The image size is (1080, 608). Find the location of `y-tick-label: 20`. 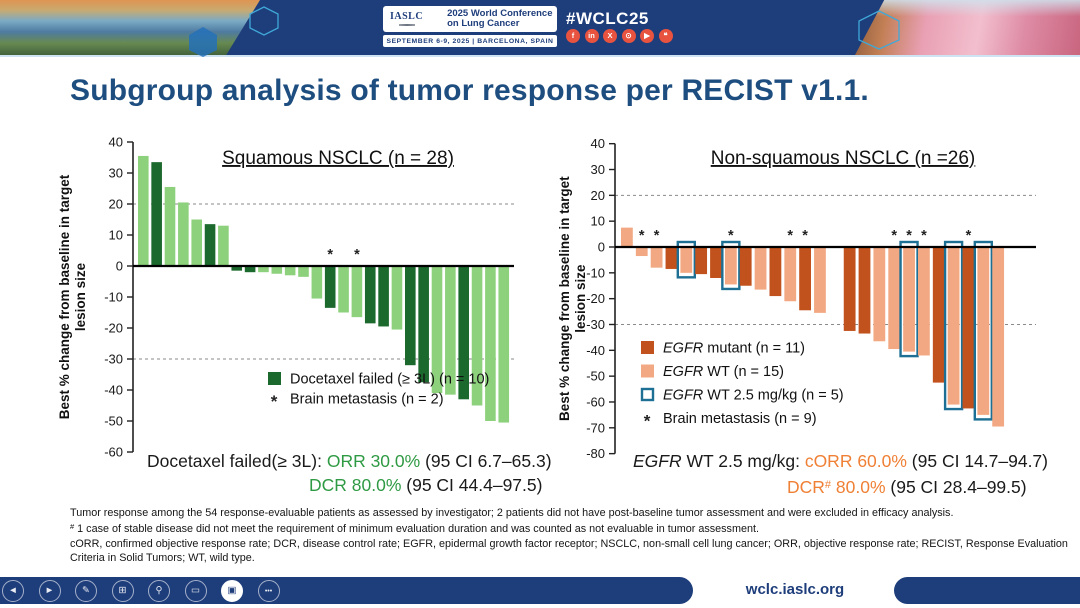

y-tick-label: 20 is located at coordinates (598, 195).